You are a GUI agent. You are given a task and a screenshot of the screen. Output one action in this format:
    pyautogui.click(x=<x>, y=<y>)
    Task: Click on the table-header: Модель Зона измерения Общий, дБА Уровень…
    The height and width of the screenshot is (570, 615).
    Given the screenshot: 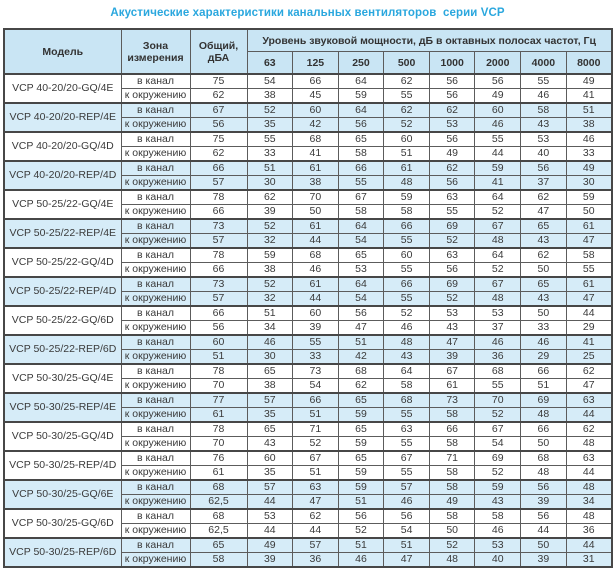 What is the action you would take?
    pyautogui.click(x=308, y=51)
    